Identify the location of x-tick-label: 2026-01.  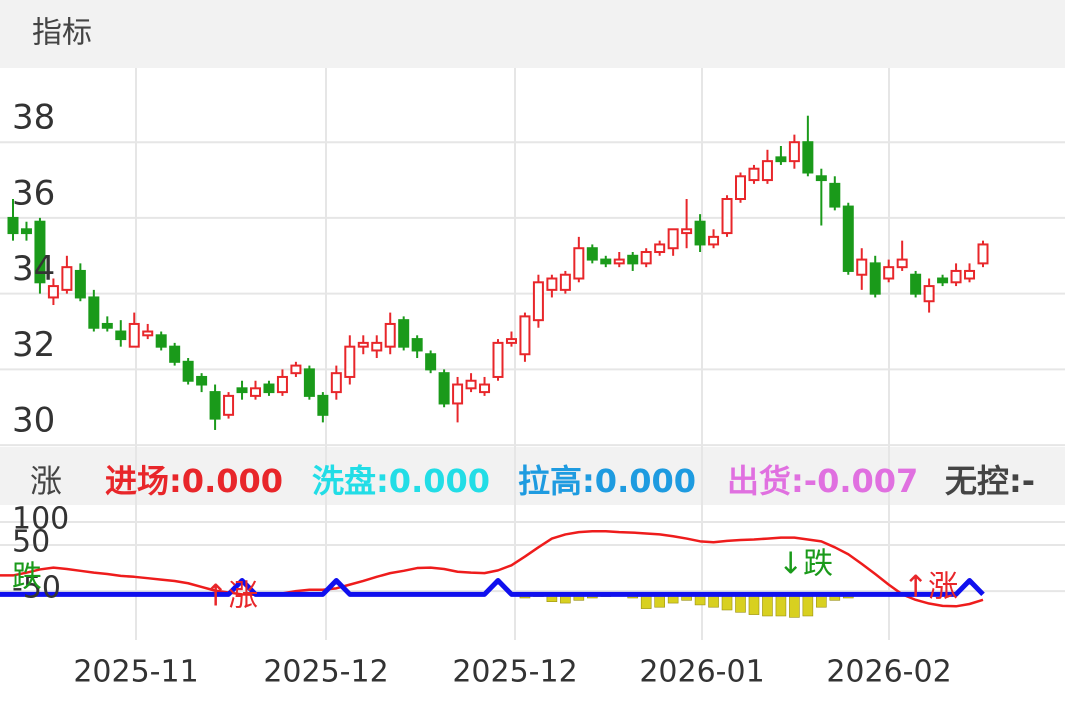
(701, 672).